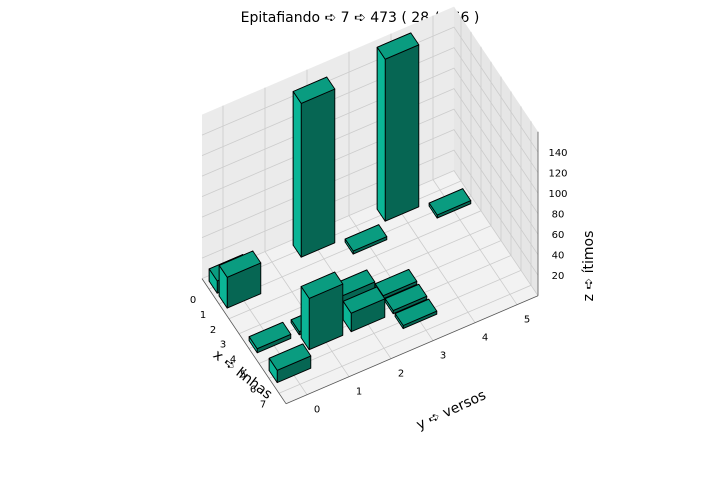  I want to click on z-tick-label: 40, so click(558, 256).